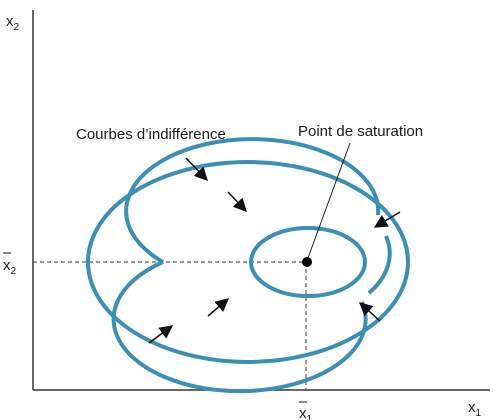 The width and height of the screenshot is (497, 420). I want to click on saturation-point, so click(307, 262).